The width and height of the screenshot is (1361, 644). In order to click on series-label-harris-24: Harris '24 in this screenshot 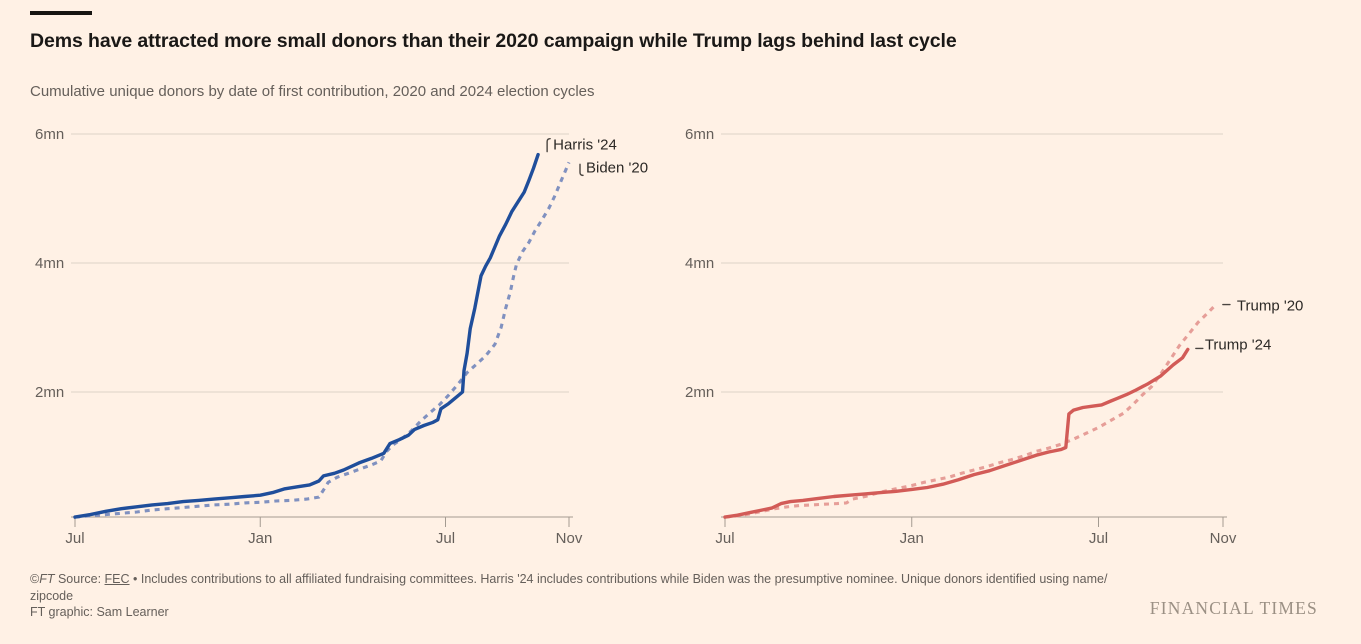, I will do `click(585, 145)`.